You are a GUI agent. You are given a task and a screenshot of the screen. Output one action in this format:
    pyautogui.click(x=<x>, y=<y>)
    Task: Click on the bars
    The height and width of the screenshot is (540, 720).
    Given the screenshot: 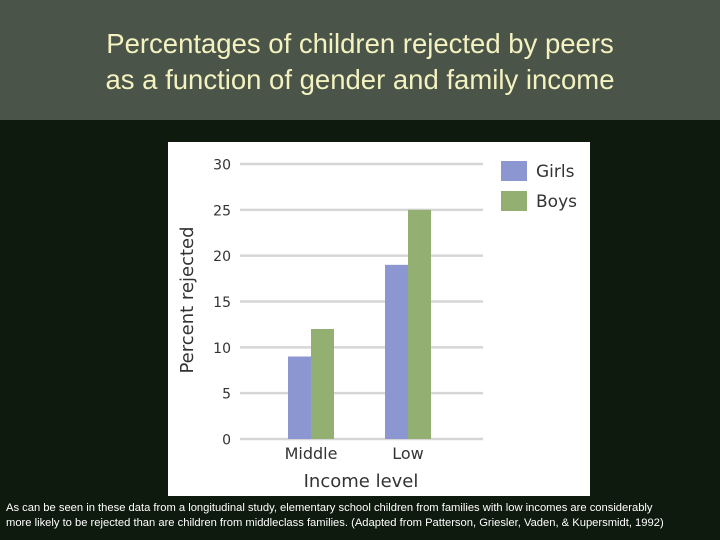 What is the action you would take?
    pyautogui.click(x=359, y=324)
    